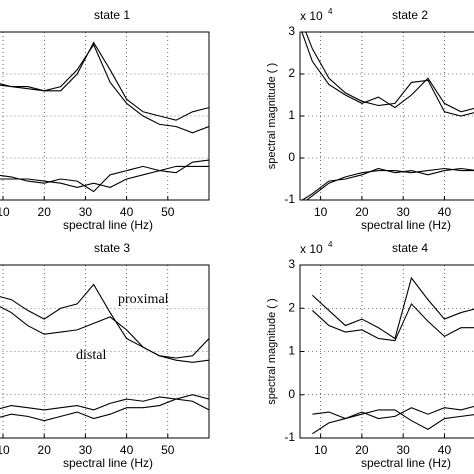  What do you see at coordinates (112, 248) in the screenshot?
I see `subplot-title: state 3` at bounding box center [112, 248].